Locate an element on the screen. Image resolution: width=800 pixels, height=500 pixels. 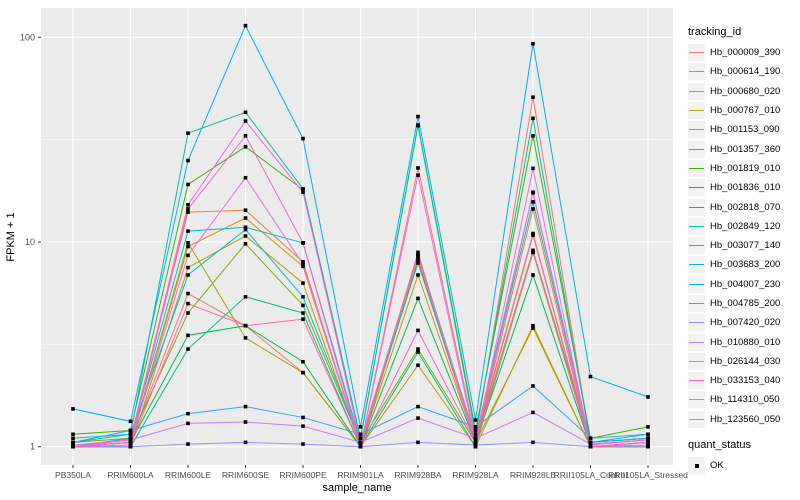
y-tick-label: 10 is located at coordinates (30, 242).